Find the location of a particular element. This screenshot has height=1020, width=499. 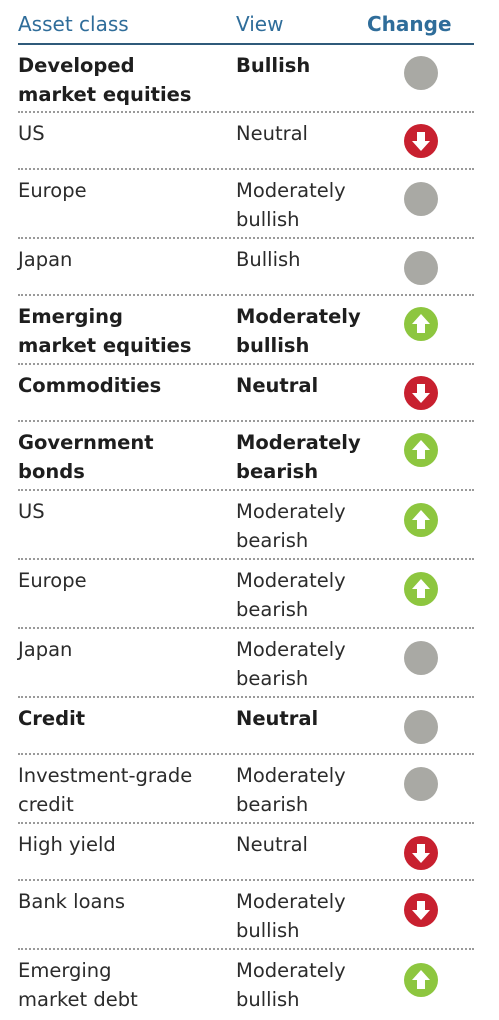

table-row: Japan Moderately bearish is located at coordinates (246, 663).